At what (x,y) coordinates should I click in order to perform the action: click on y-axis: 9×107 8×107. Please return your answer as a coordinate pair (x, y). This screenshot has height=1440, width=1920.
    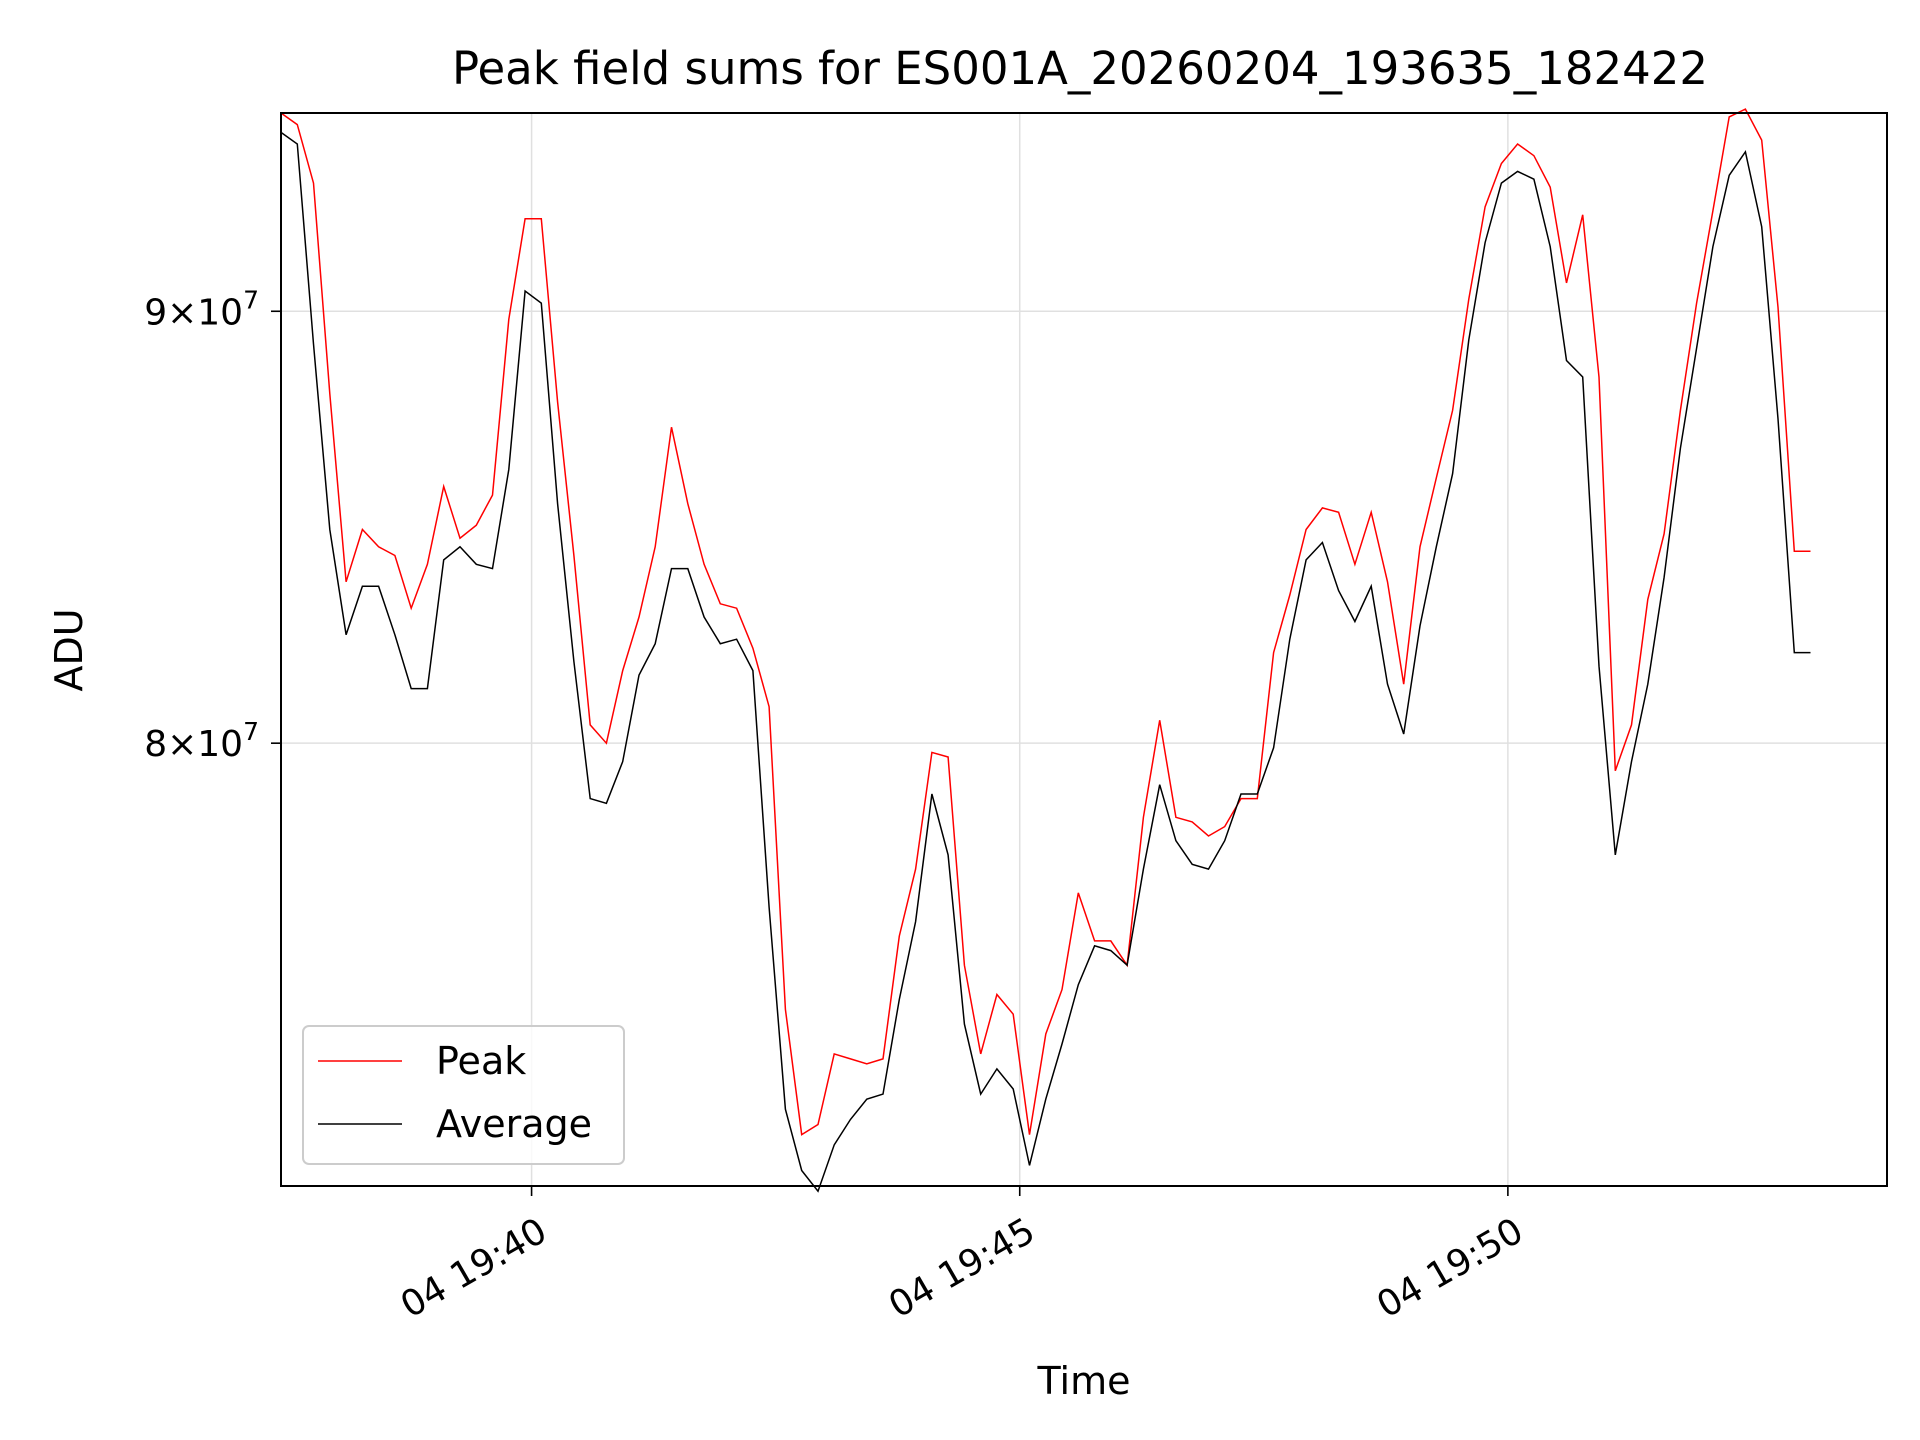
    Looking at the image, I should click on (212, 525).